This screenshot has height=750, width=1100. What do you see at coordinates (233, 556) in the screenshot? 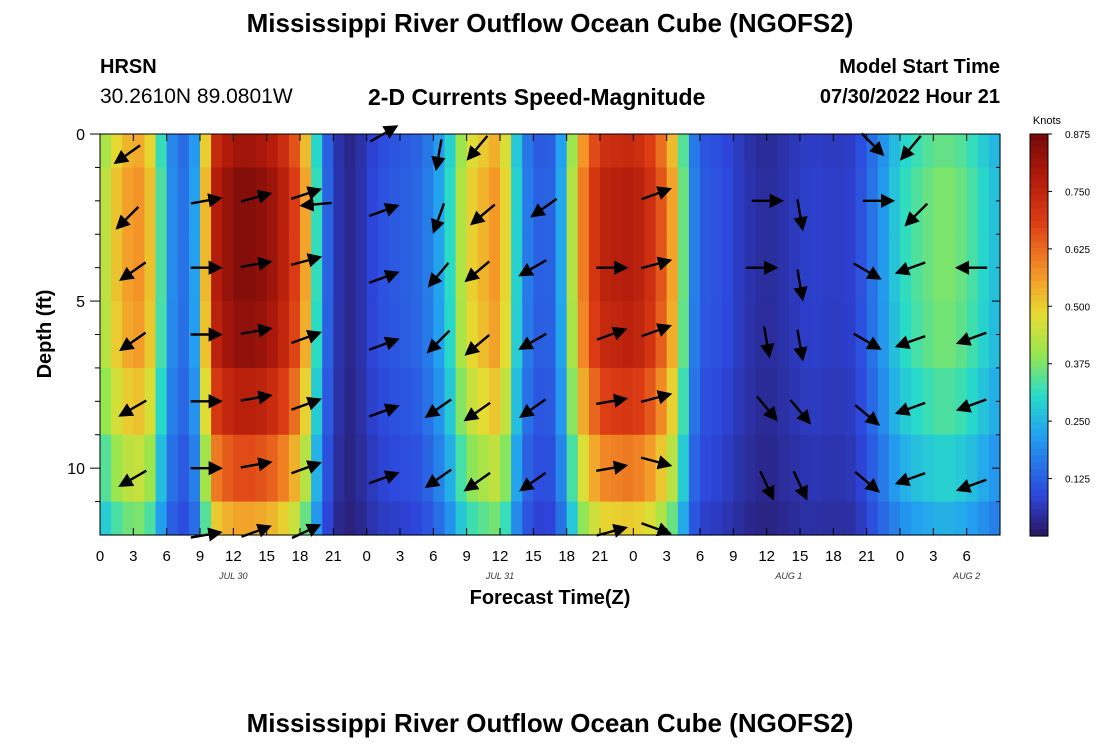
I see `x-tick-label: 12` at bounding box center [233, 556].